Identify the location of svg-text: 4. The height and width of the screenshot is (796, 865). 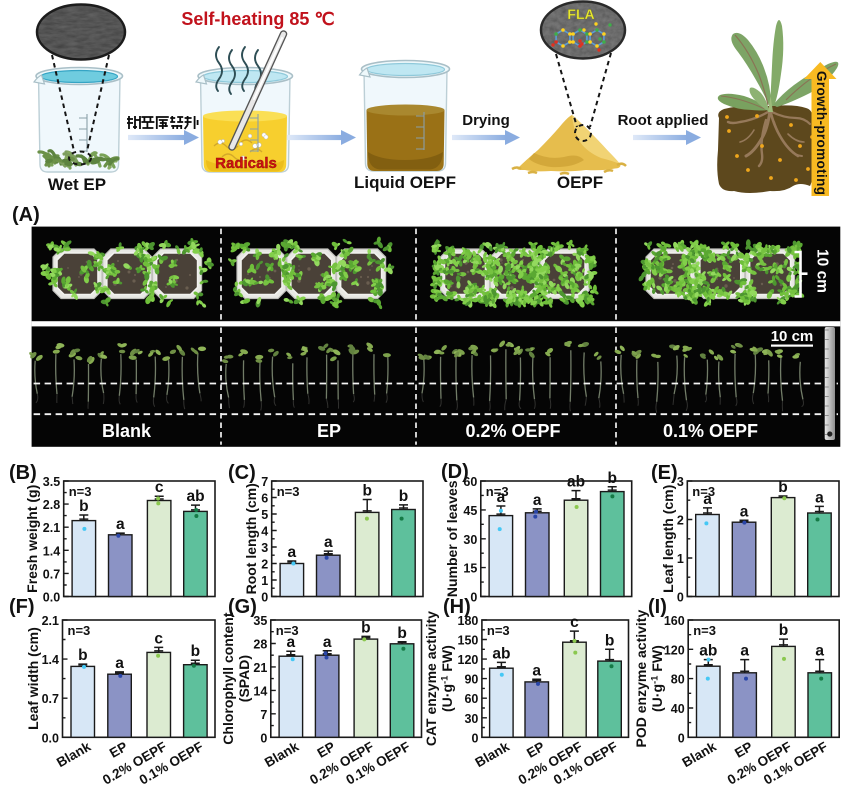
(264, 532).